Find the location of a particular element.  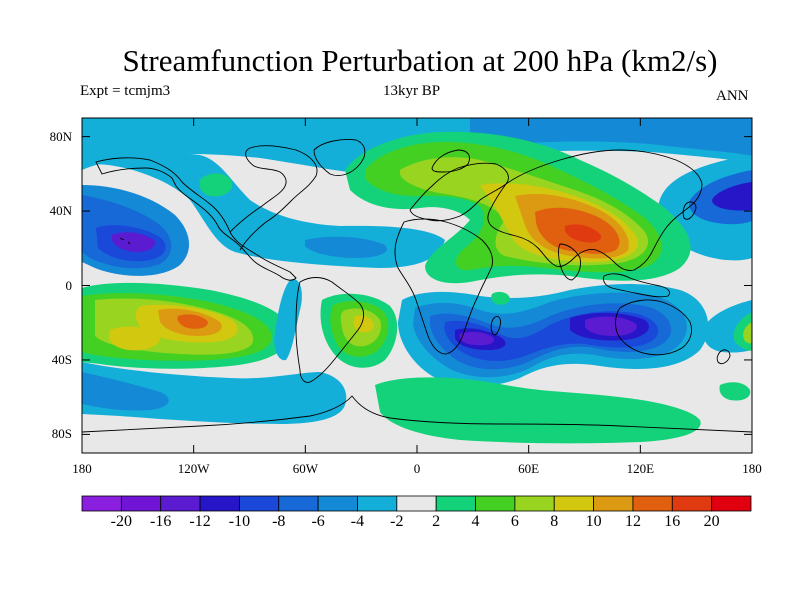

coast-hawaii is located at coordinates (125, 241).